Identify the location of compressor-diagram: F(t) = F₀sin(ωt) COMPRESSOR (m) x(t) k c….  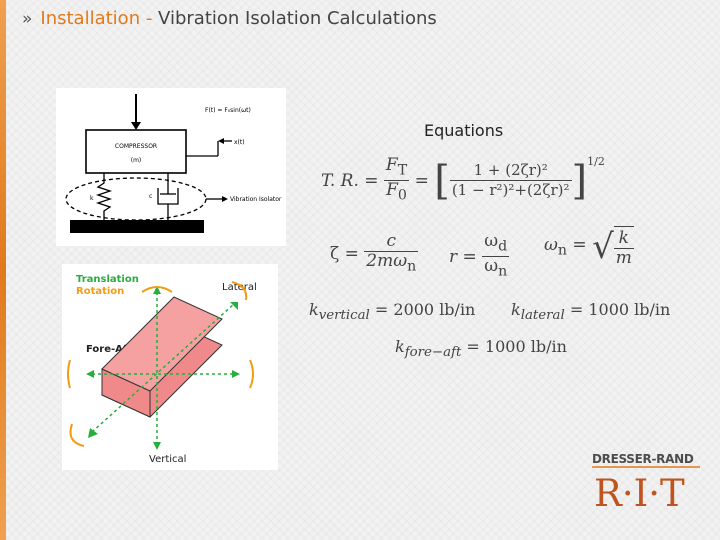
(171, 167).